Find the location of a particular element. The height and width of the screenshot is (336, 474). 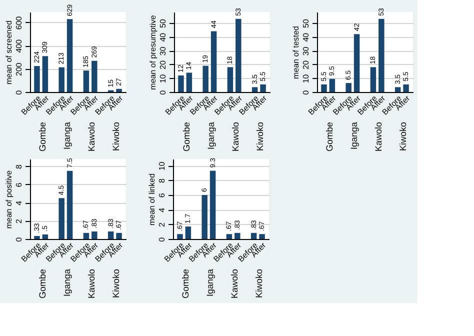

y-axis-title: mean of tested is located at coordinates (296, 52).